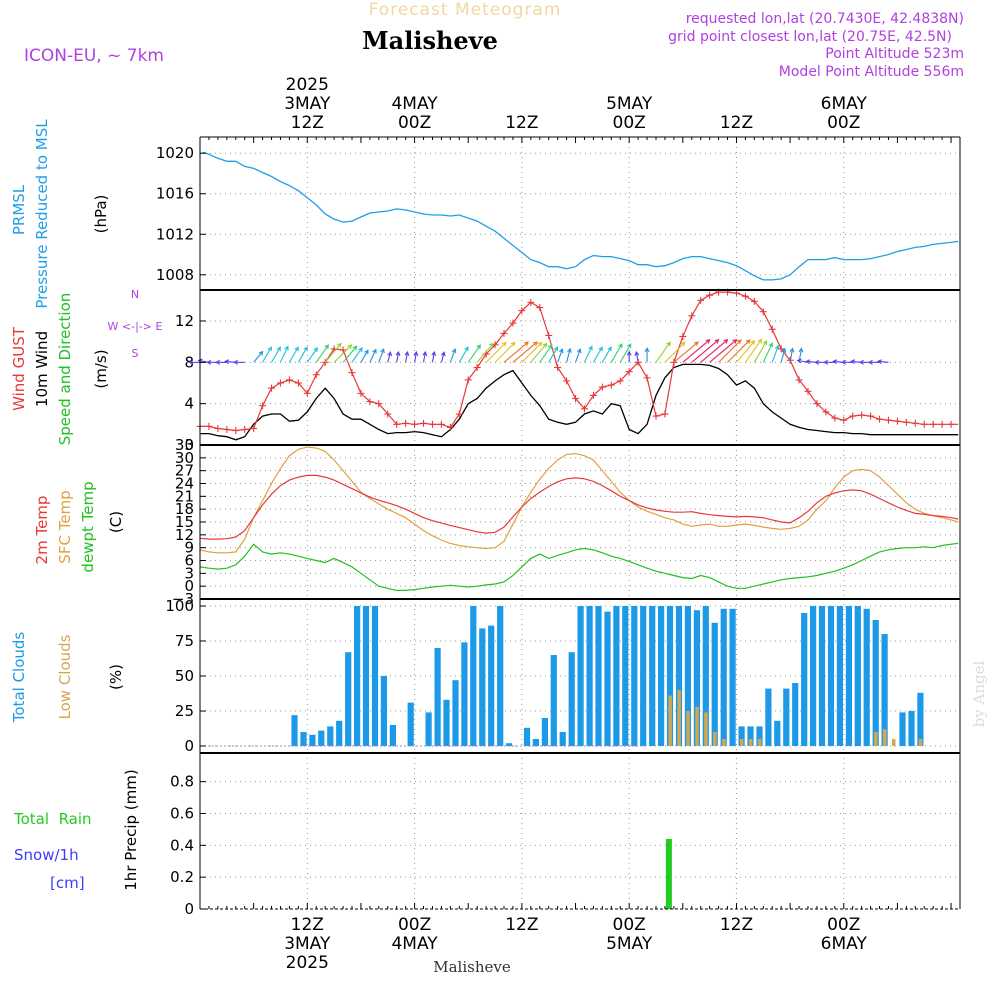 The width and height of the screenshot is (1000, 1000). Describe the element at coordinates (844, 944) in the screenshot. I see `time-label: 6MAY` at that location.